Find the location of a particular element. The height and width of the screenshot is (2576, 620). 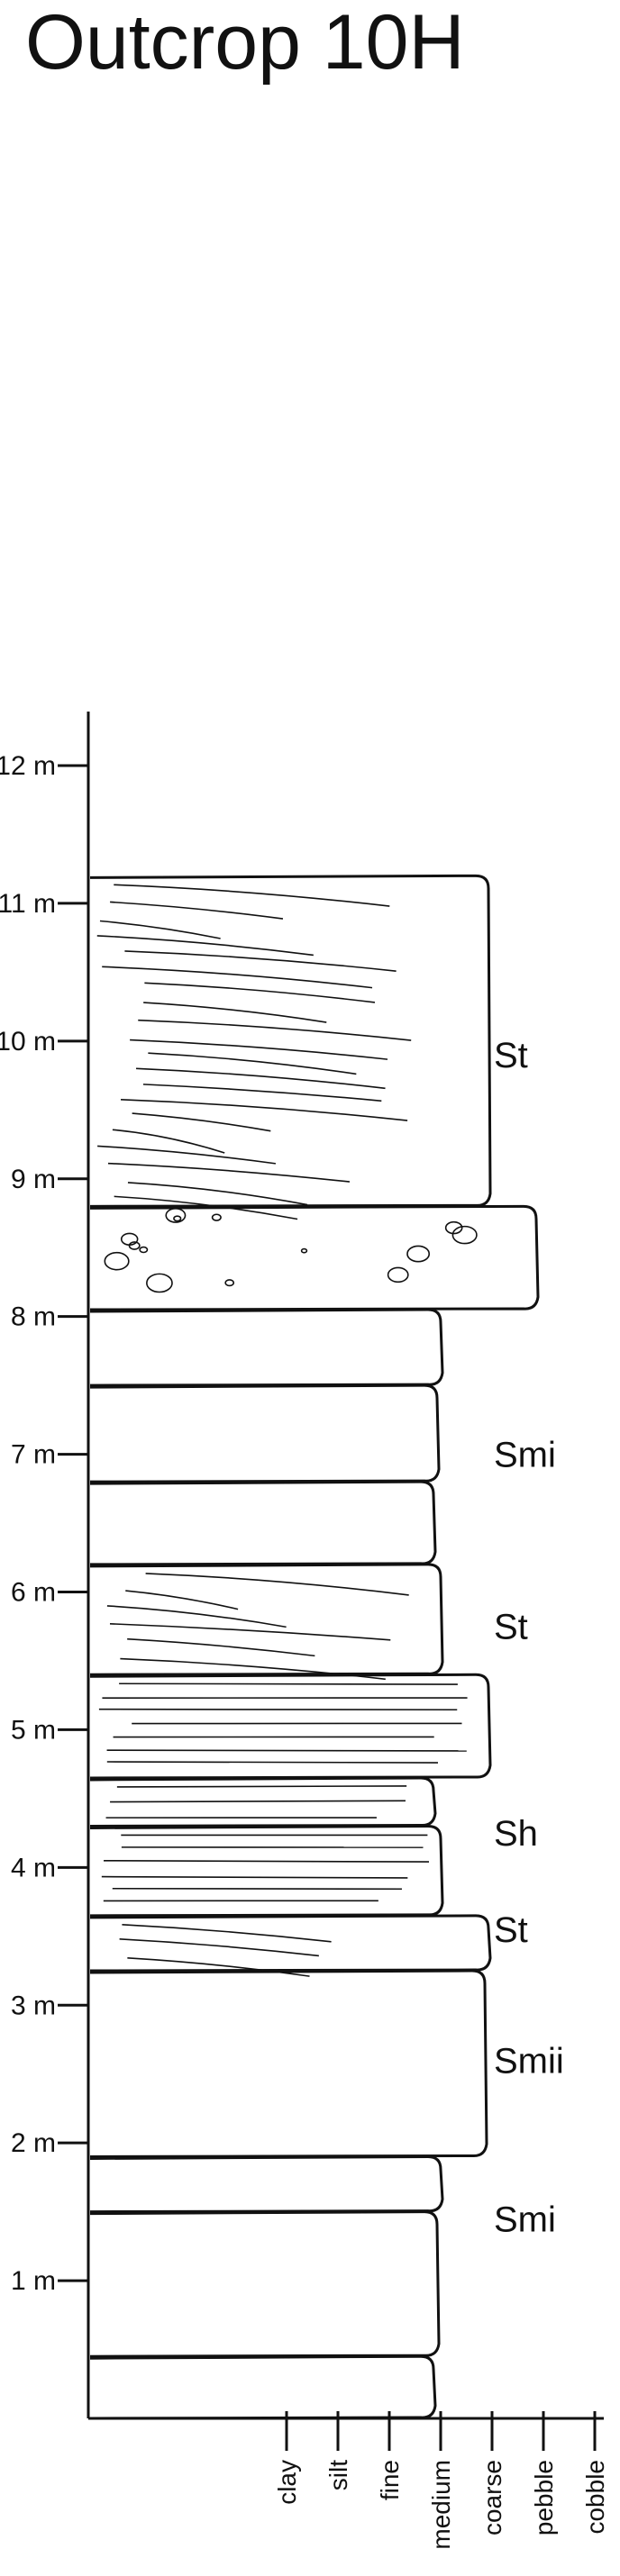

depth-tick-label: 9 m is located at coordinates (33, 1180).